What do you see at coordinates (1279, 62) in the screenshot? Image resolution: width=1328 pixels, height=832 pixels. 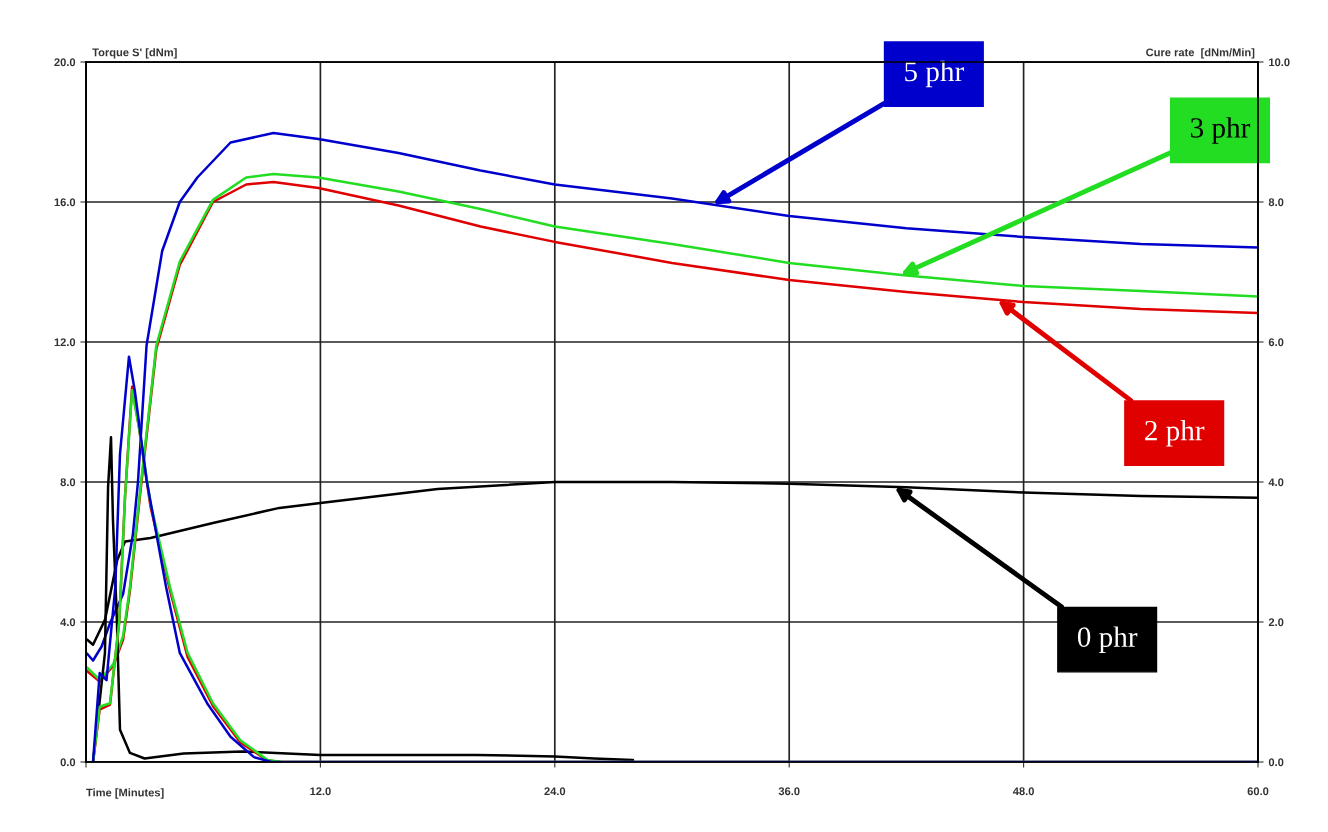 I see `y2-tick-label: 10.0` at bounding box center [1279, 62].